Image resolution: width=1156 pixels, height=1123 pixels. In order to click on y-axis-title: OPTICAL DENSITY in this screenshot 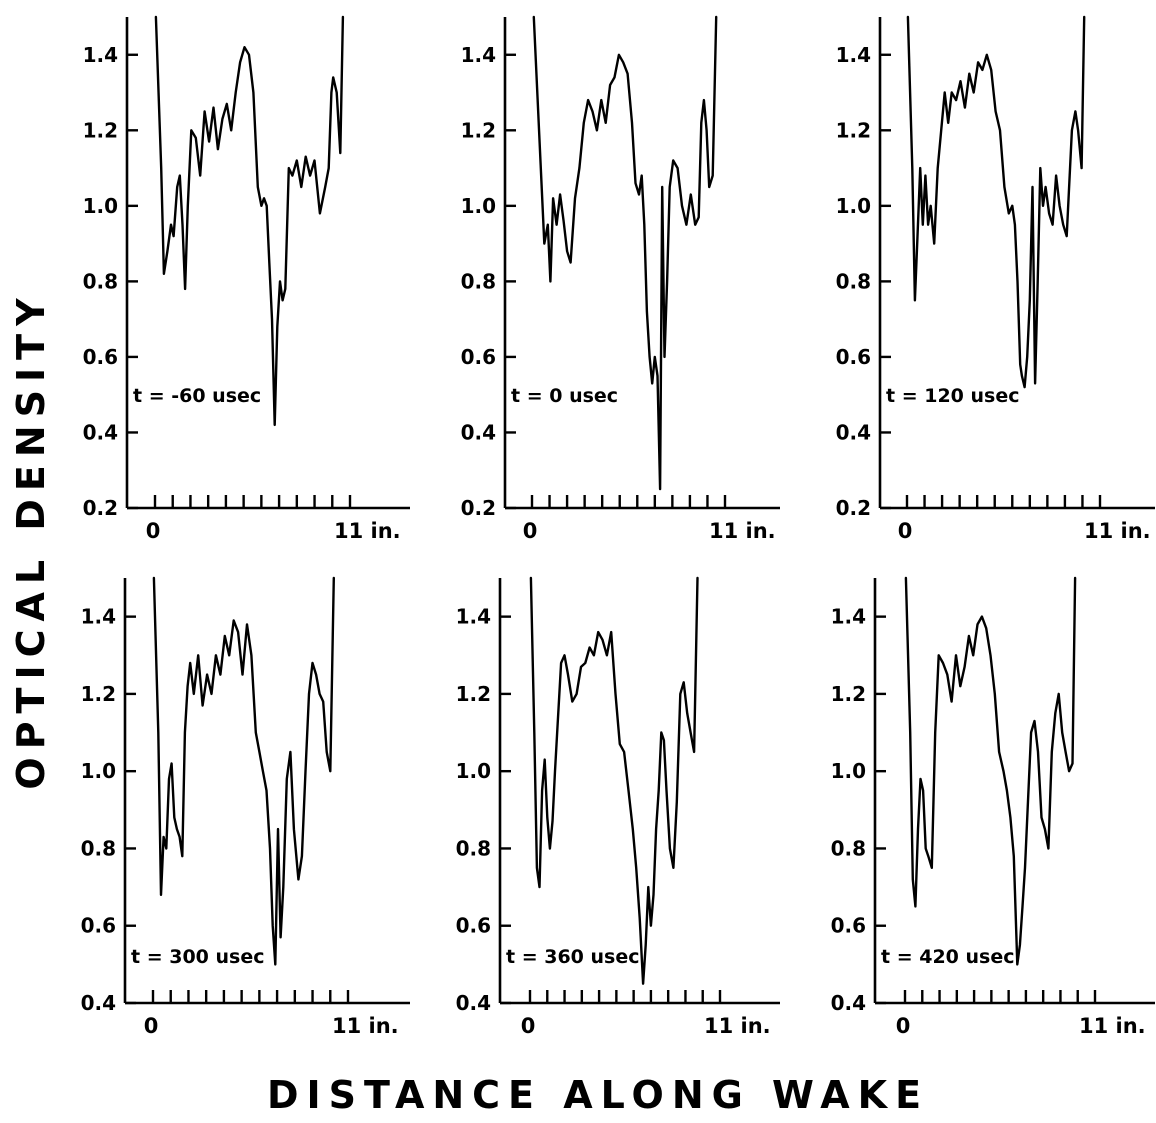, I will do `click(31, 539)`.